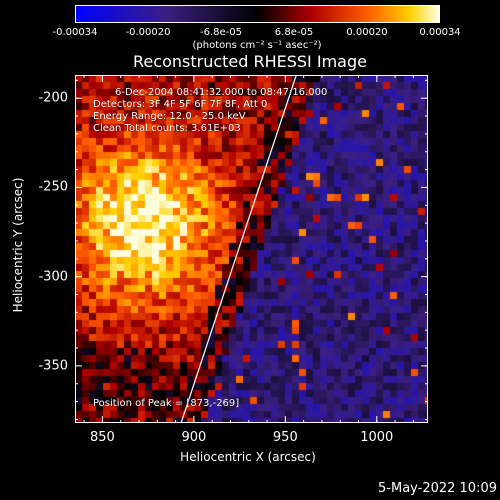 Image resolution: width=500 pixels, height=500 pixels. Describe the element at coordinates (437, 488) in the screenshot. I see `date-stamp: 5-May-2022 10:09` at that location.